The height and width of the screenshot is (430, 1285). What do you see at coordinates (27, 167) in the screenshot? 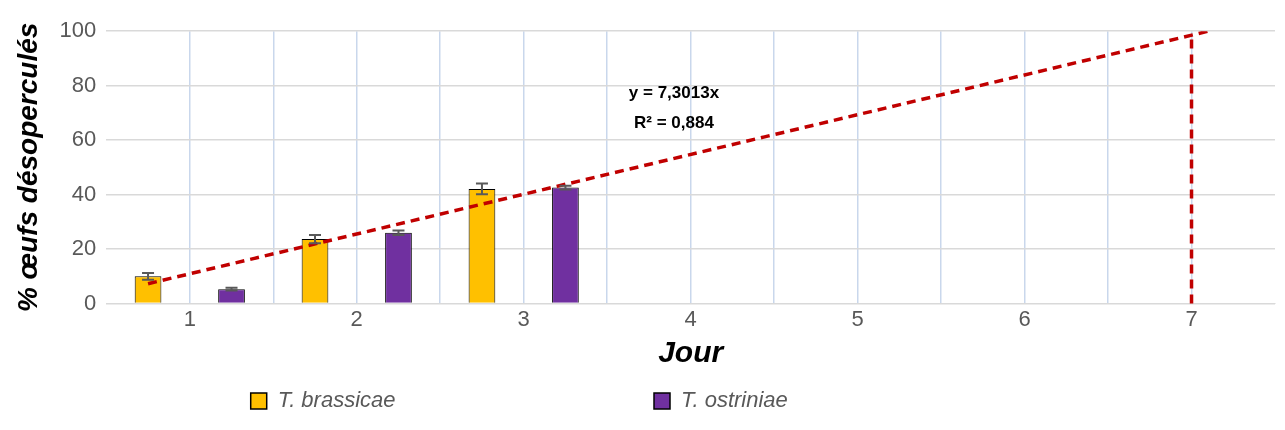
I see `y-axis-title: % œufs désoperculés` at bounding box center [27, 167].